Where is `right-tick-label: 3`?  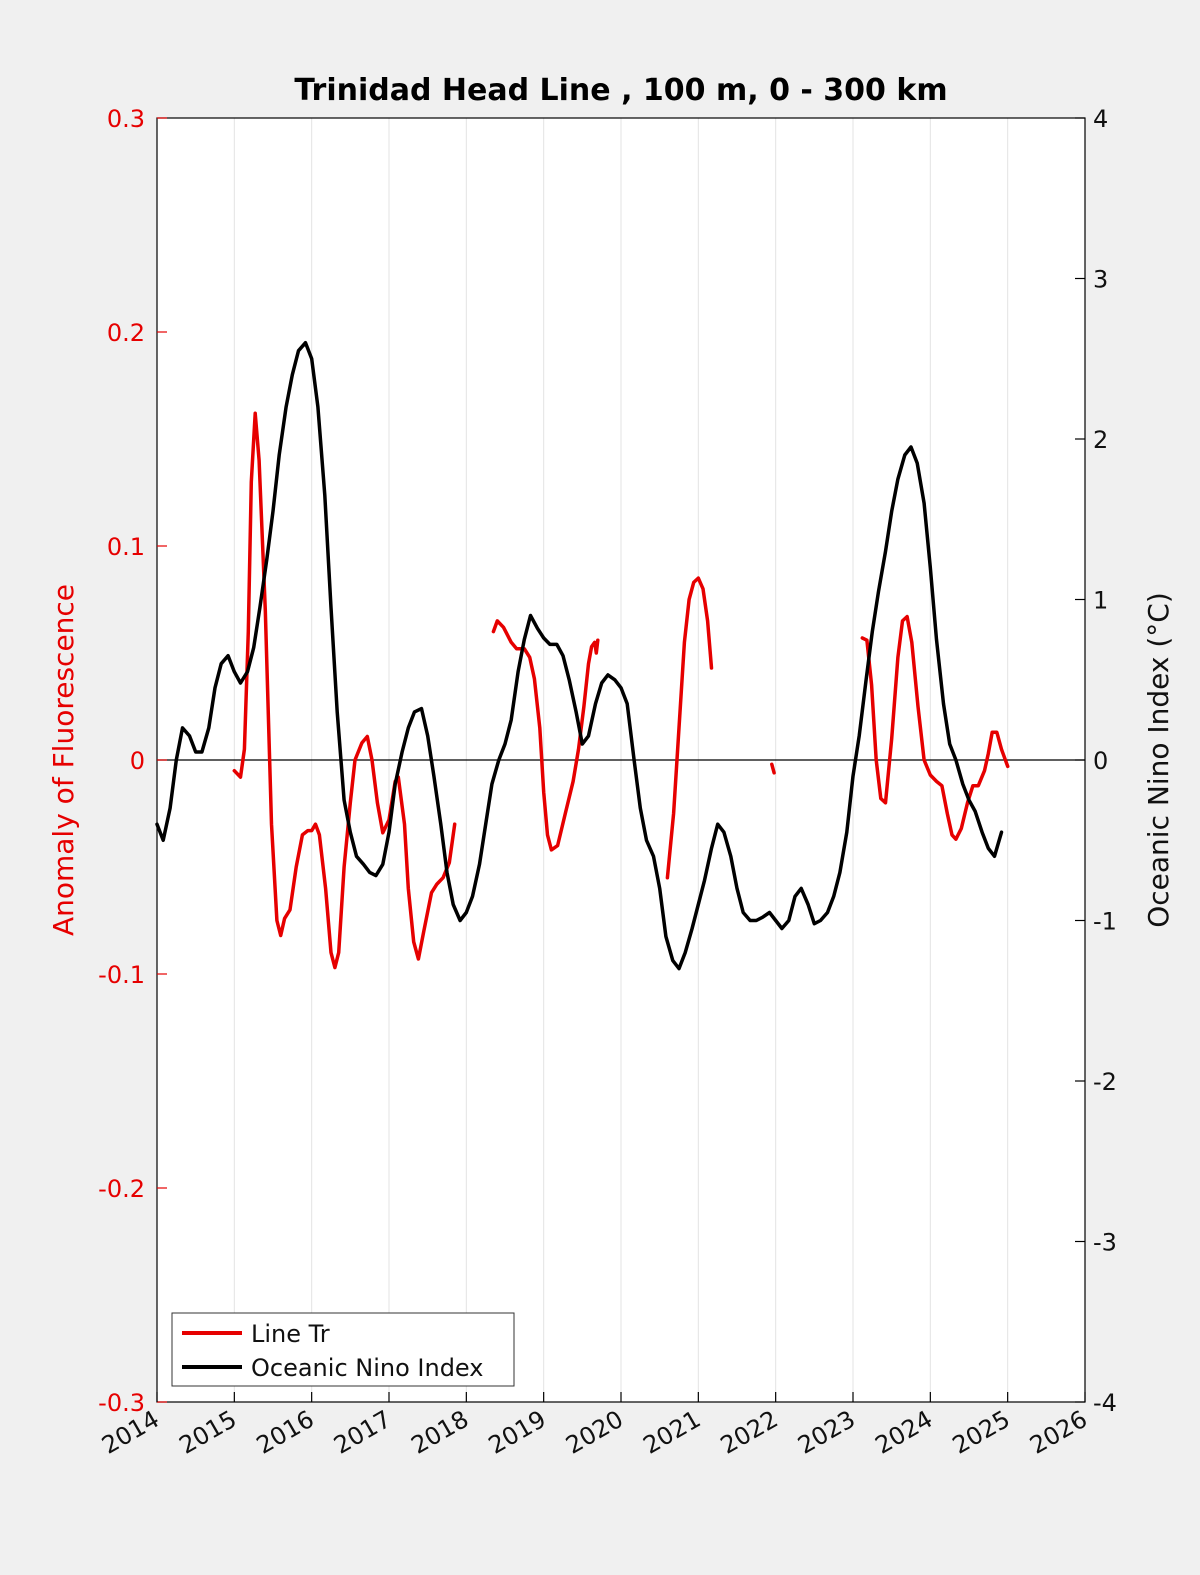
right-tick-label: 3 is located at coordinates (1100, 280).